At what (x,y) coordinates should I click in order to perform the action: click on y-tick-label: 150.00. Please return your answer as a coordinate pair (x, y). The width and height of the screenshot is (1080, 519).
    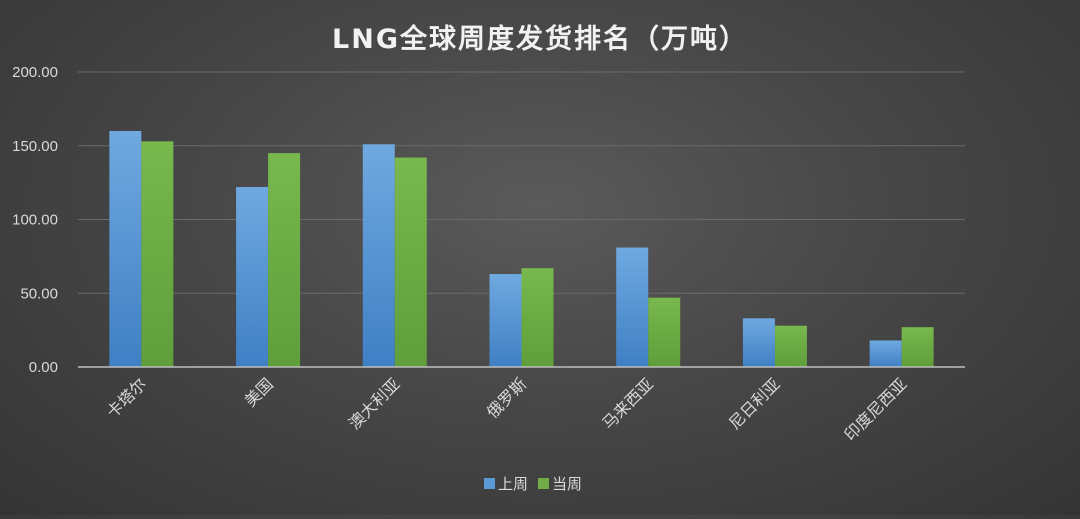
    Looking at the image, I should click on (35, 146).